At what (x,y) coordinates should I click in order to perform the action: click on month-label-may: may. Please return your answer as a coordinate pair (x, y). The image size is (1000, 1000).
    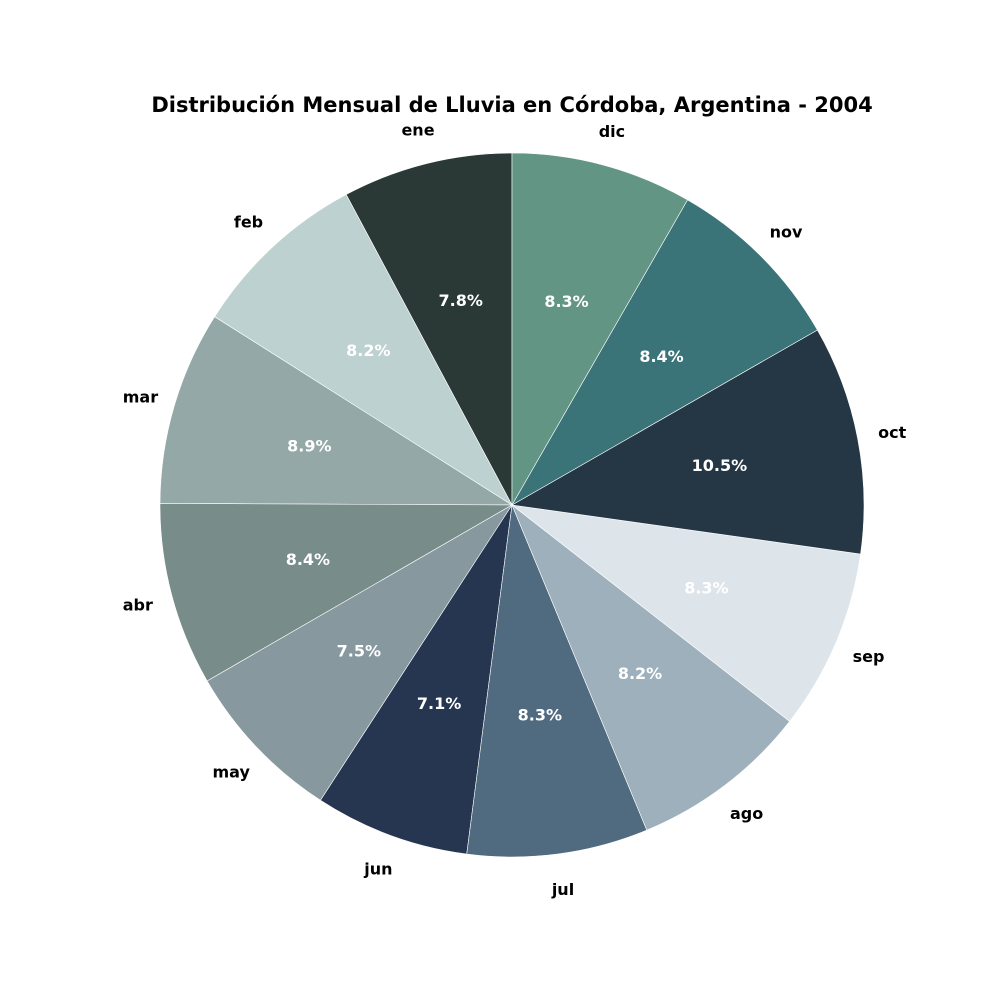
    Looking at the image, I should click on (231, 772).